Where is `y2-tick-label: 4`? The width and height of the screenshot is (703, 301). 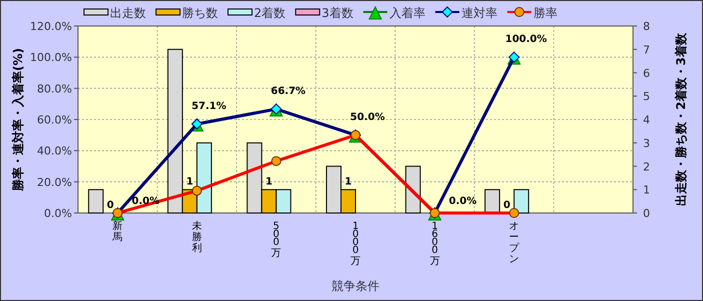 y2-tick-label: 4 is located at coordinates (646, 120).